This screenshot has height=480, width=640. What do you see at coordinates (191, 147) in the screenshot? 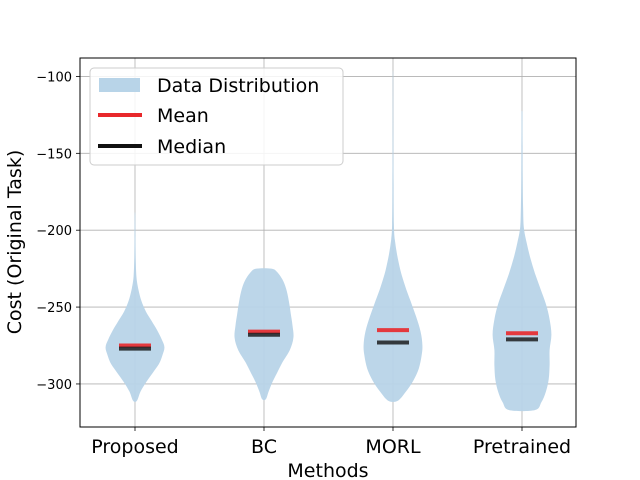
I see `legend-label-median: Median` at bounding box center [191, 147].